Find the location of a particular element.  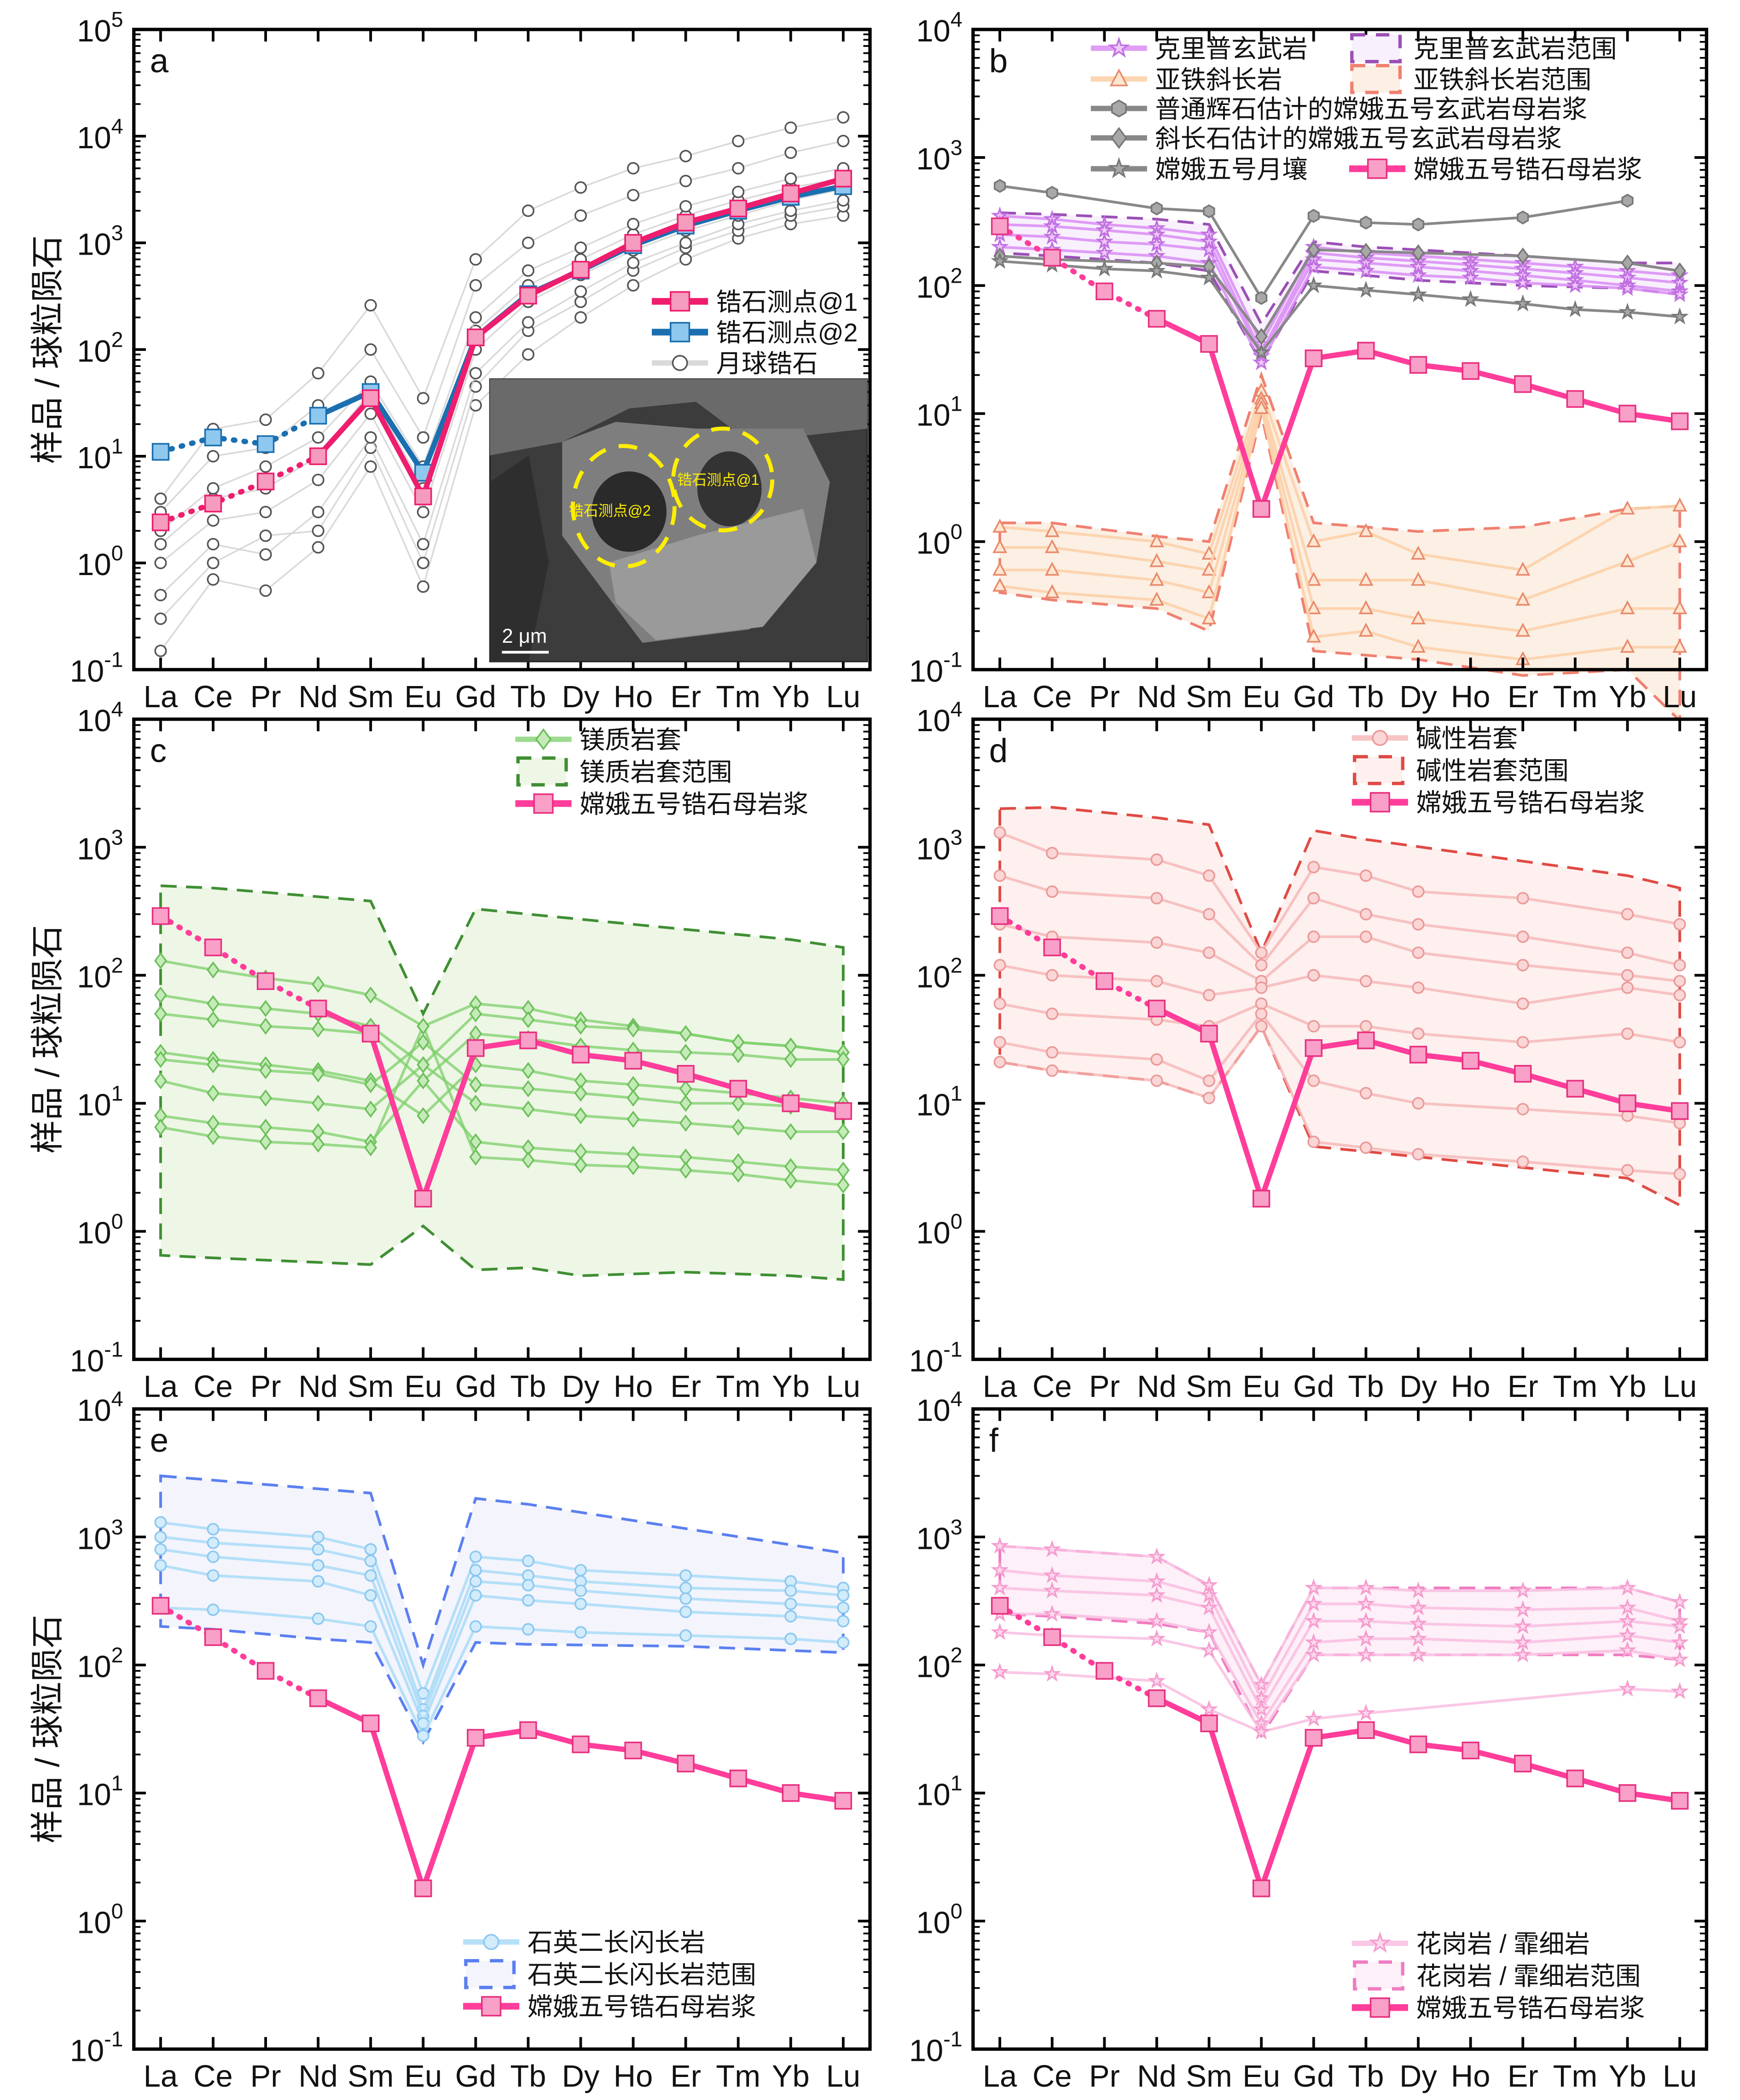

y-tick-label: 10³ is located at coordinates (939, 845).